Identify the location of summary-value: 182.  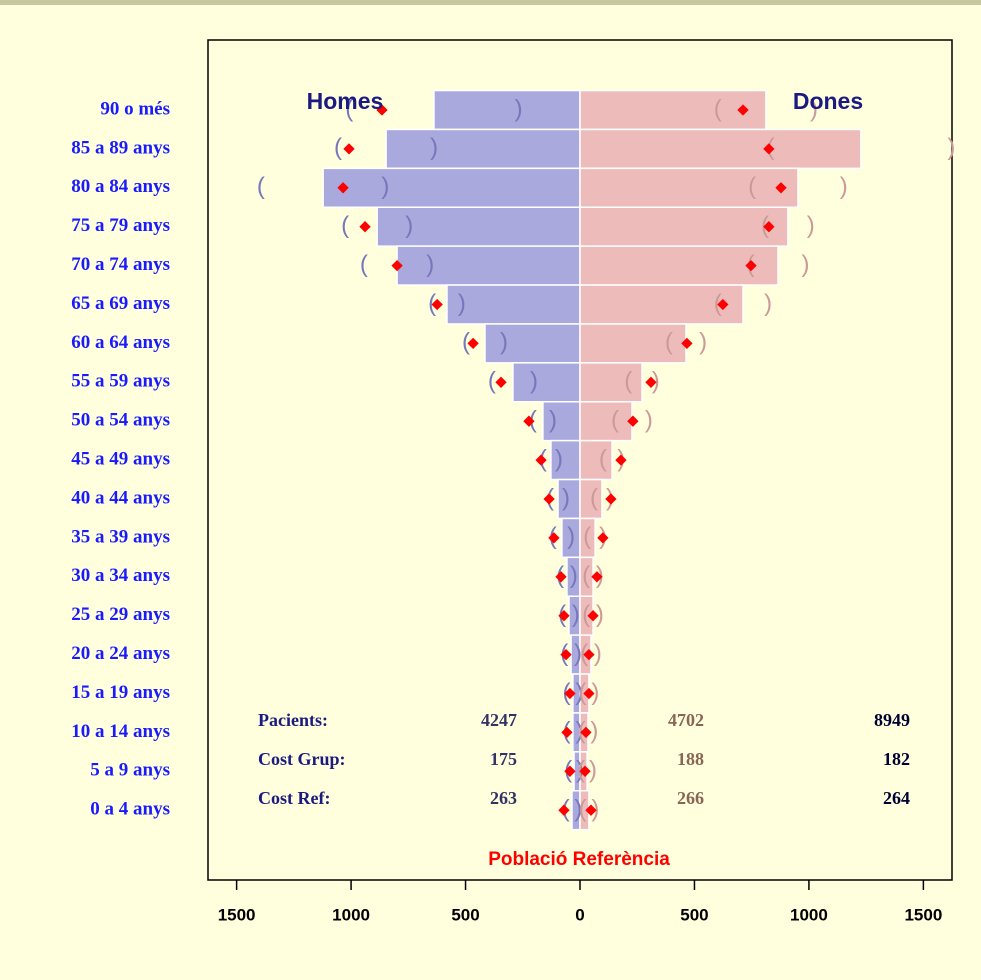
(896, 759).